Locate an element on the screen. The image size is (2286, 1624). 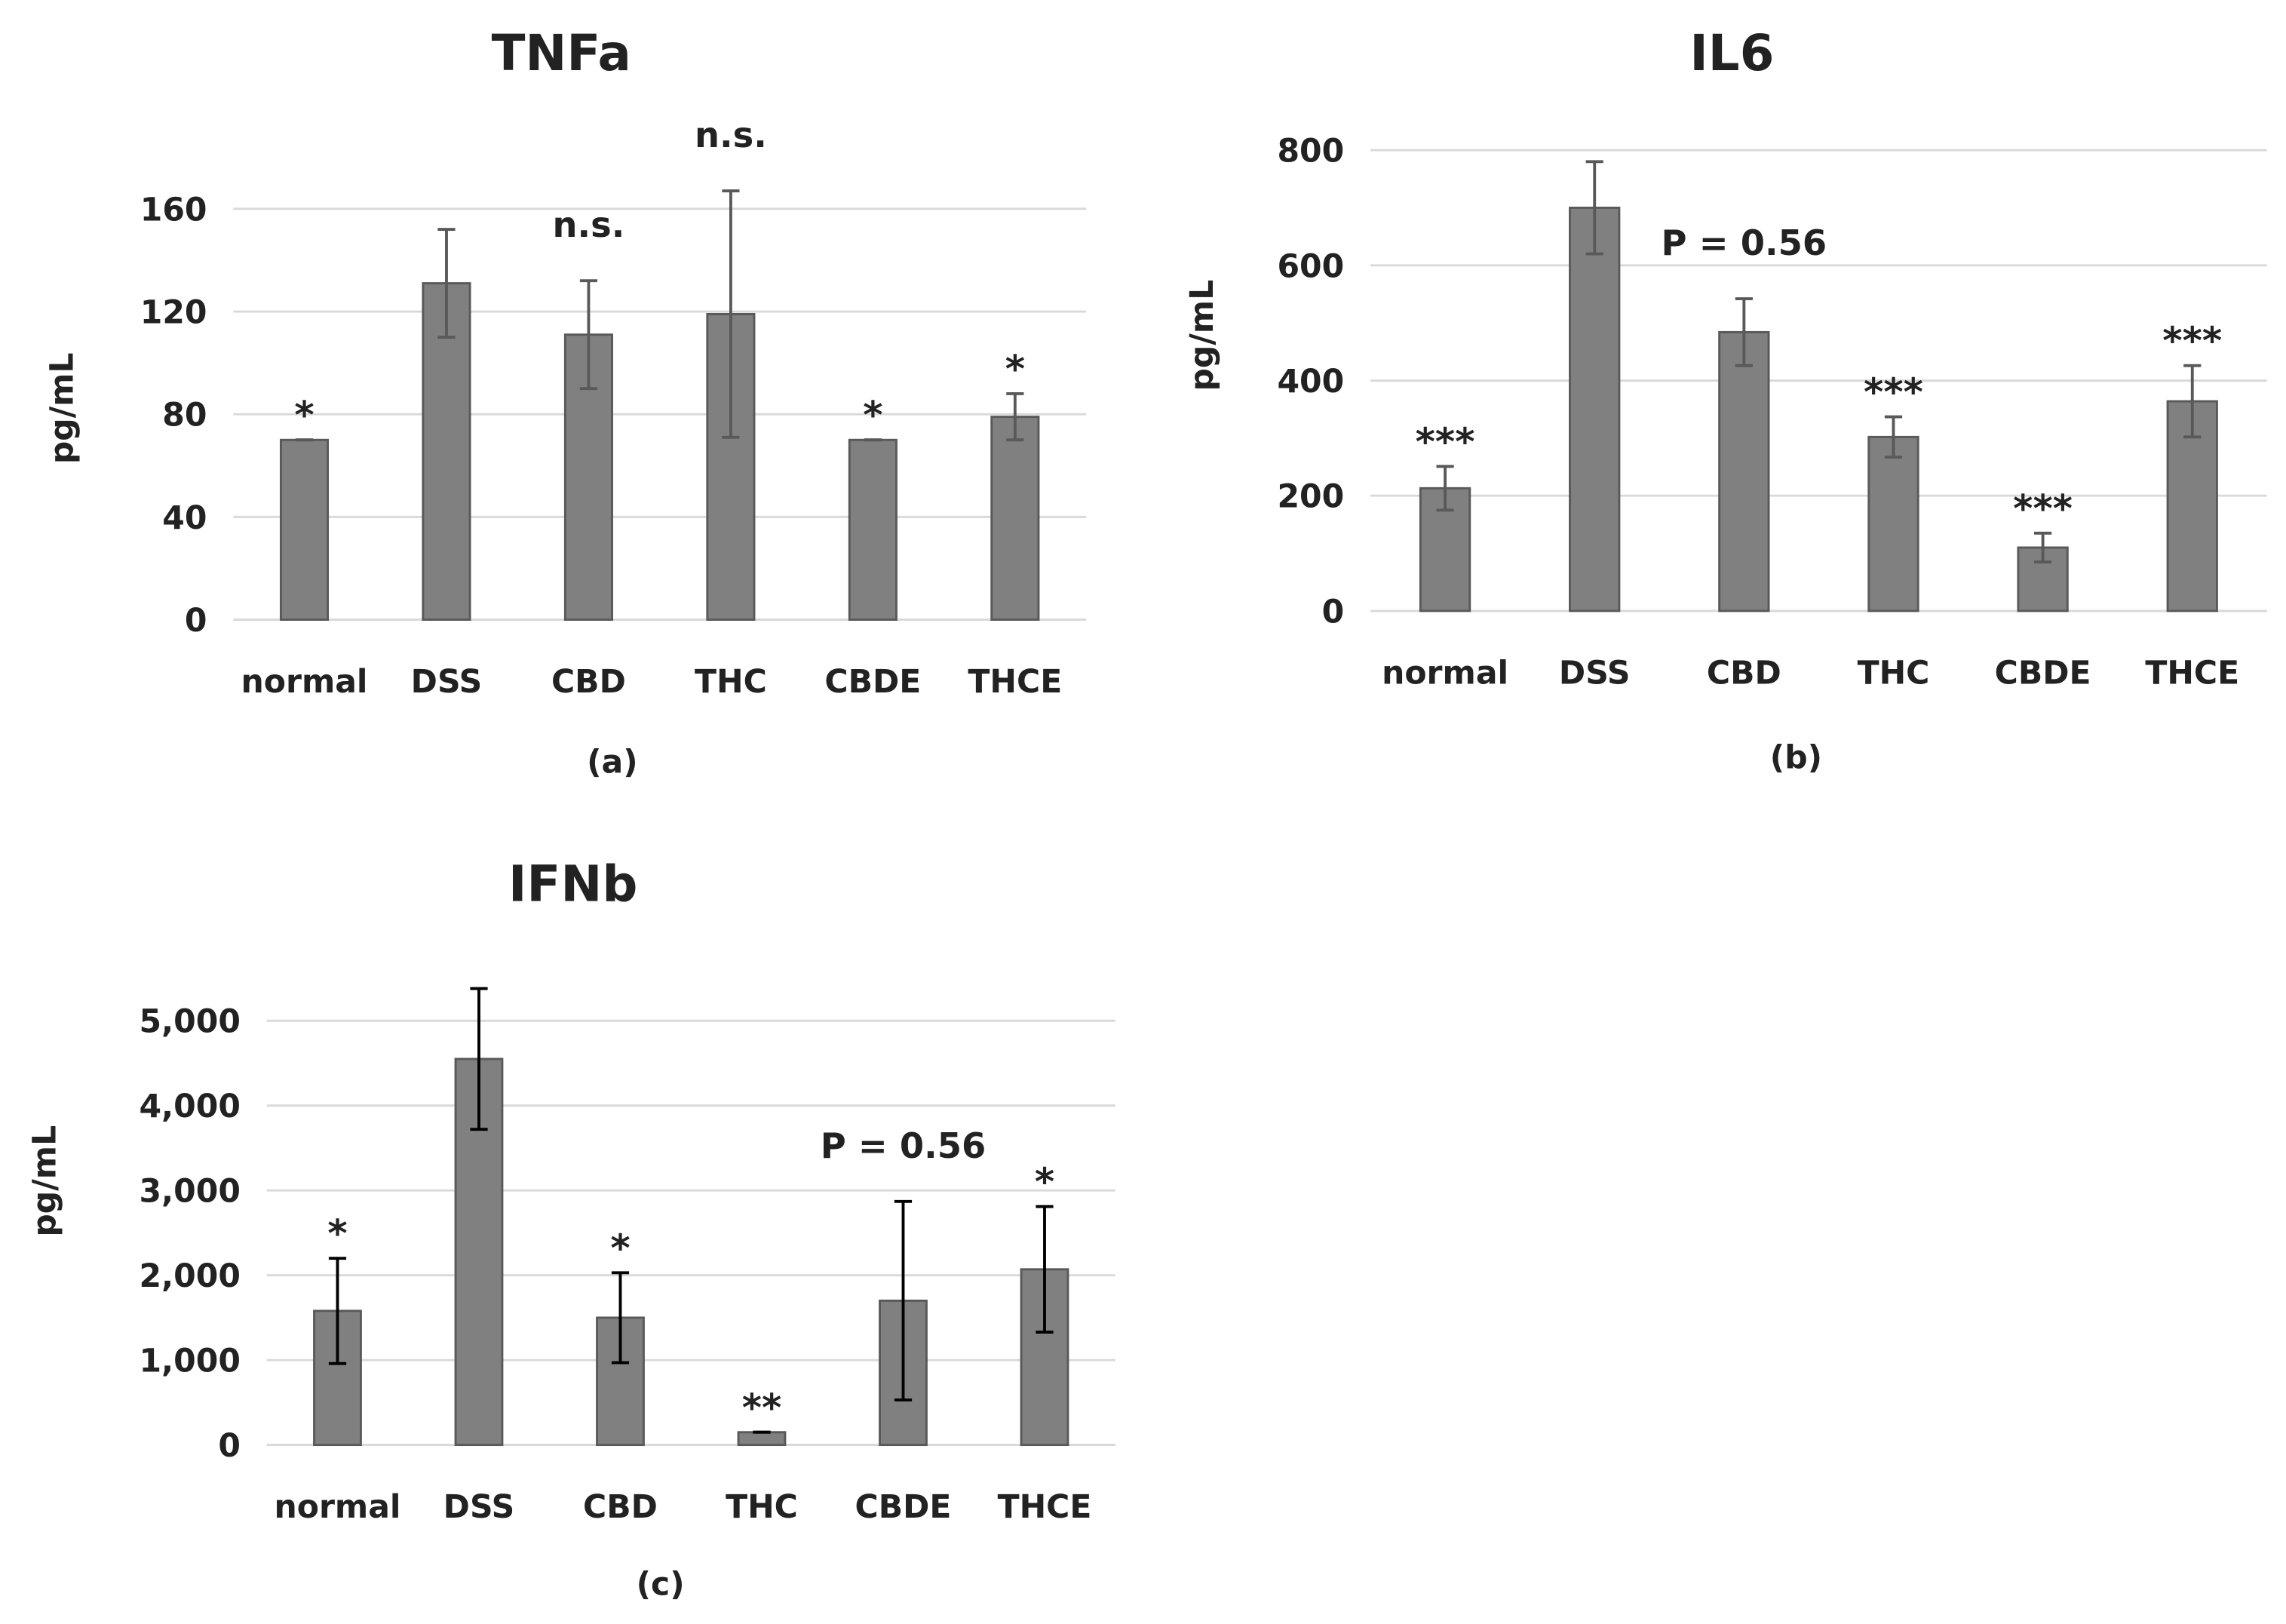
y-tick-label: 160 is located at coordinates (173, 210).